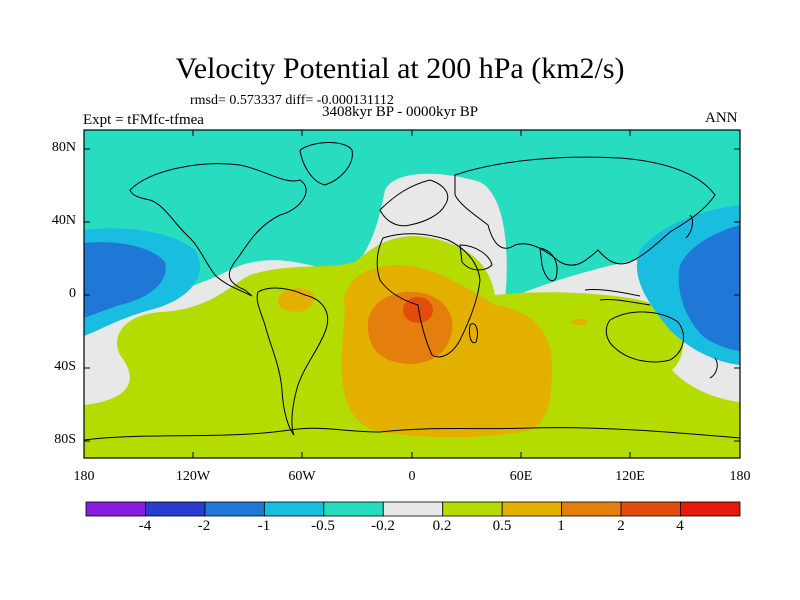  Describe the element at coordinates (476, 257) in the screenshot. I see `coast-arabia` at that location.